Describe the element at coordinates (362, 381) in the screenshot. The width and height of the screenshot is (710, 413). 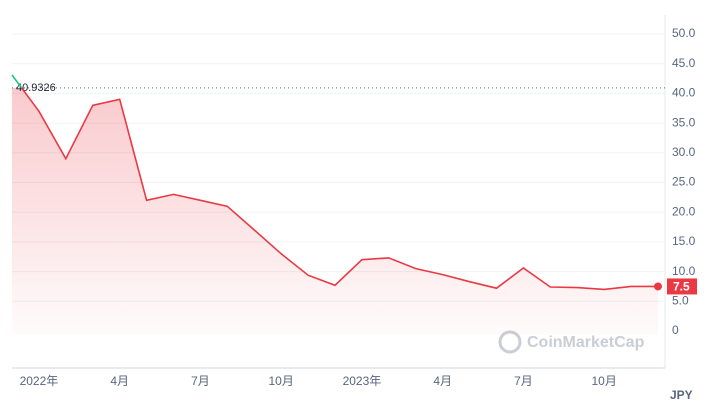
I see `x-tick-label: 2023年` at that location.